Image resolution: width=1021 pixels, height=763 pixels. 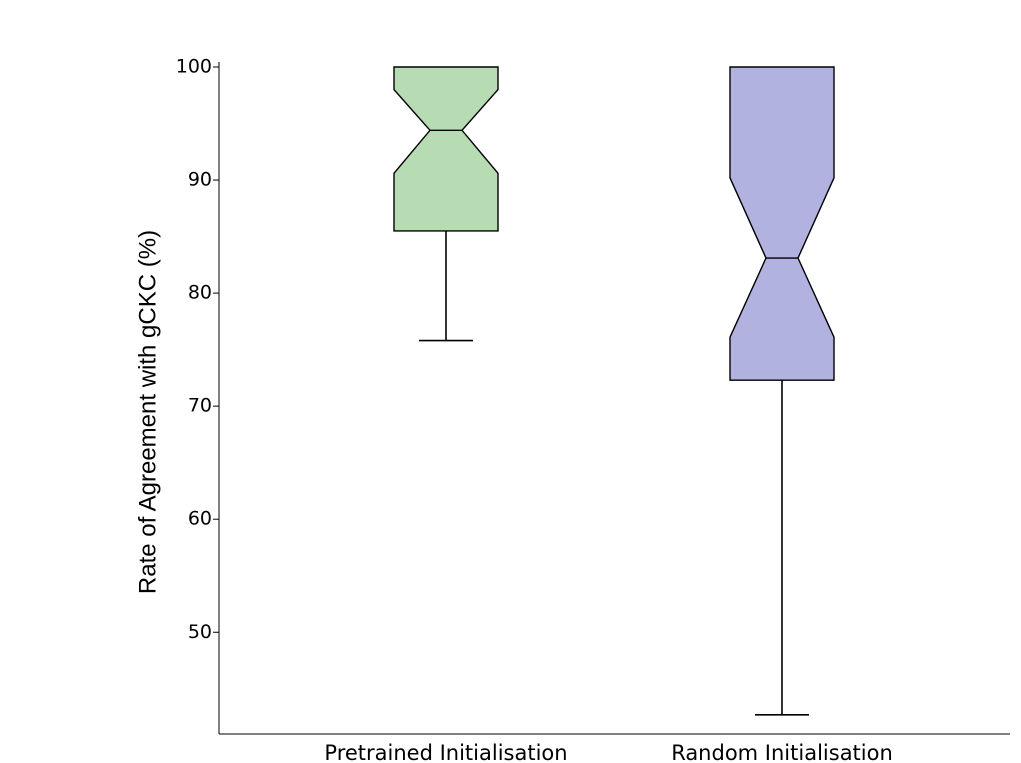 What do you see at coordinates (782, 752) in the screenshot?
I see `x-category-label: Random Initialisation` at bounding box center [782, 752].